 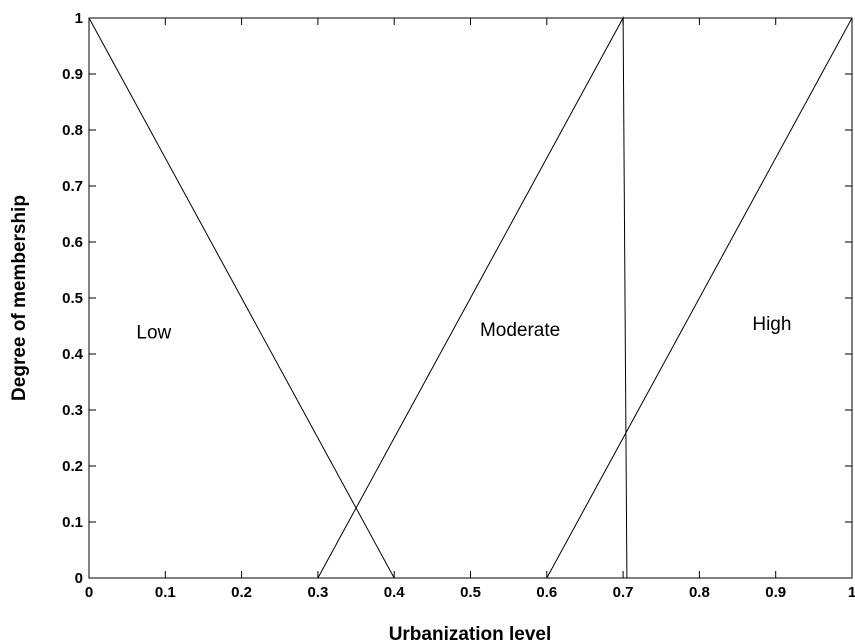 I want to click on y-tick-label: 0.7, so click(x=72, y=186).